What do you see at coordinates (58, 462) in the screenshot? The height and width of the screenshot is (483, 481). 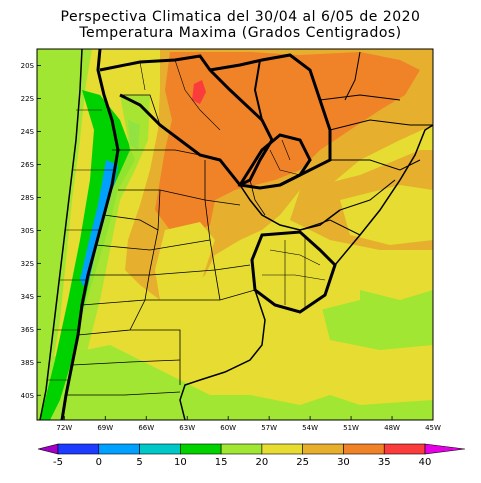 I see `colorbar-tick-label: -5` at bounding box center [58, 462].